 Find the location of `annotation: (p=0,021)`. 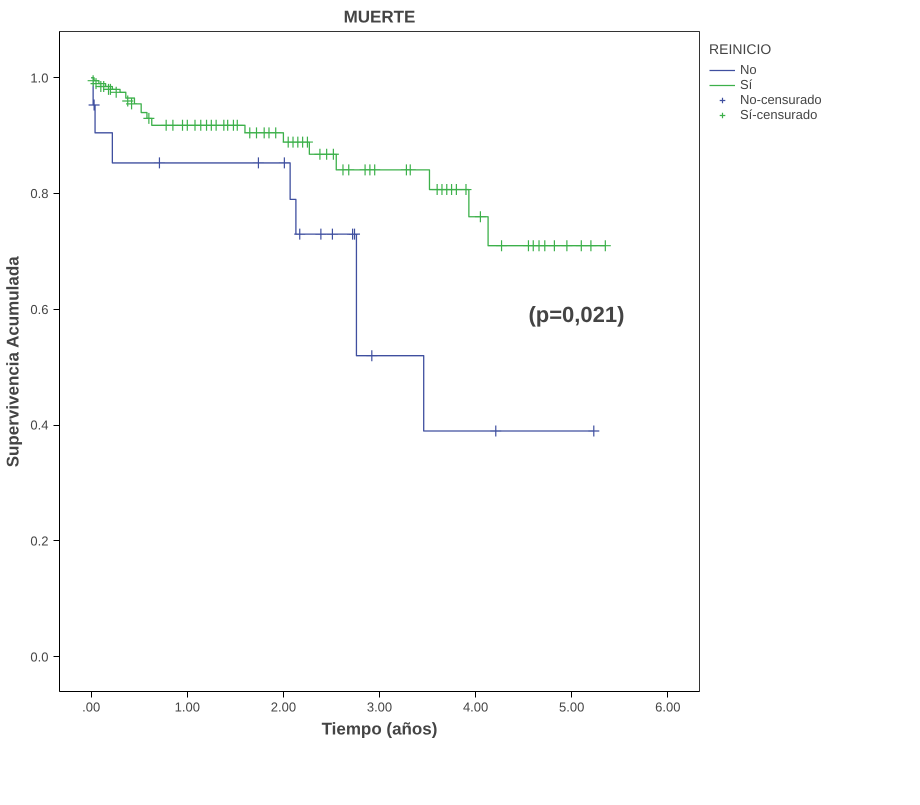

annotation: (p=0,021) is located at coordinates (576, 314).